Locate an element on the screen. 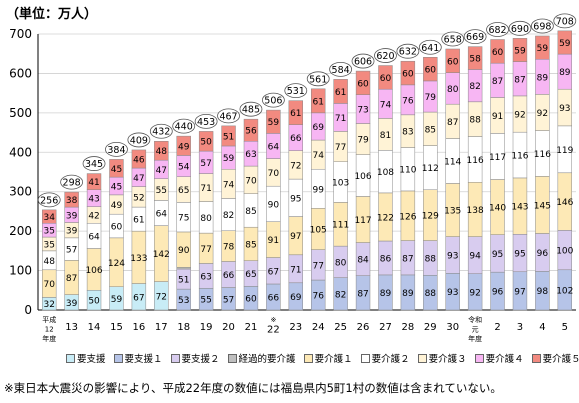 The height and width of the screenshot is (403, 579). legend-label: 経過的要介護 is located at coordinates (267, 359).